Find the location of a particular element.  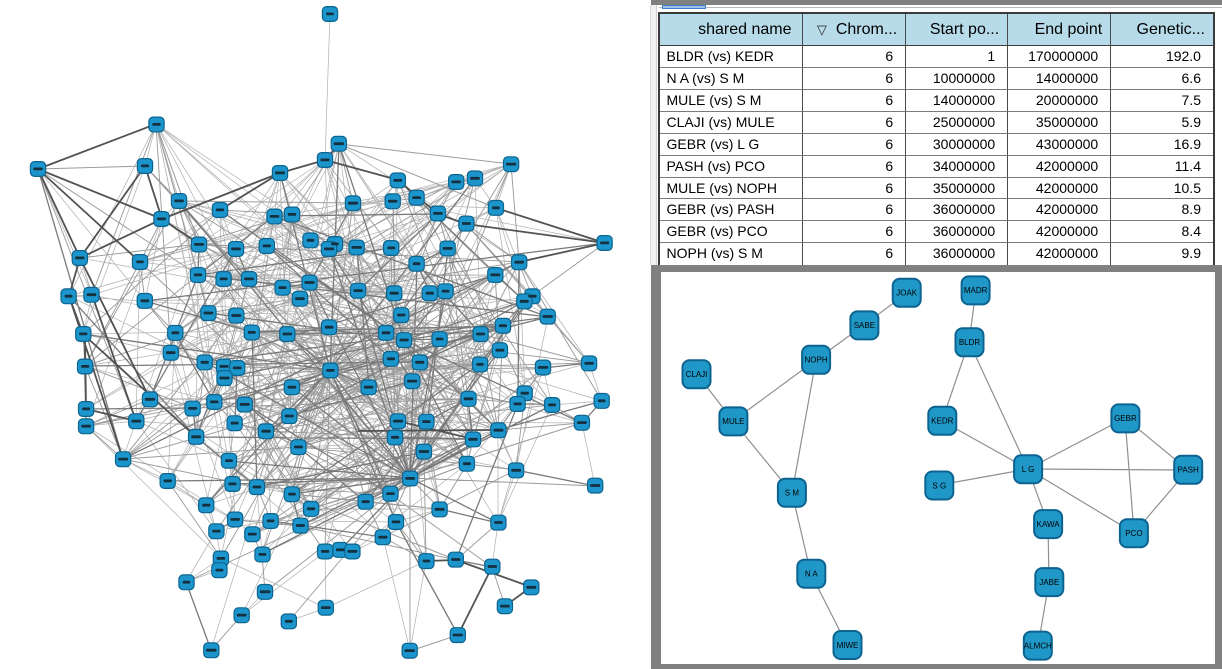

svg-text: CLAJI is located at coordinates (697, 374).